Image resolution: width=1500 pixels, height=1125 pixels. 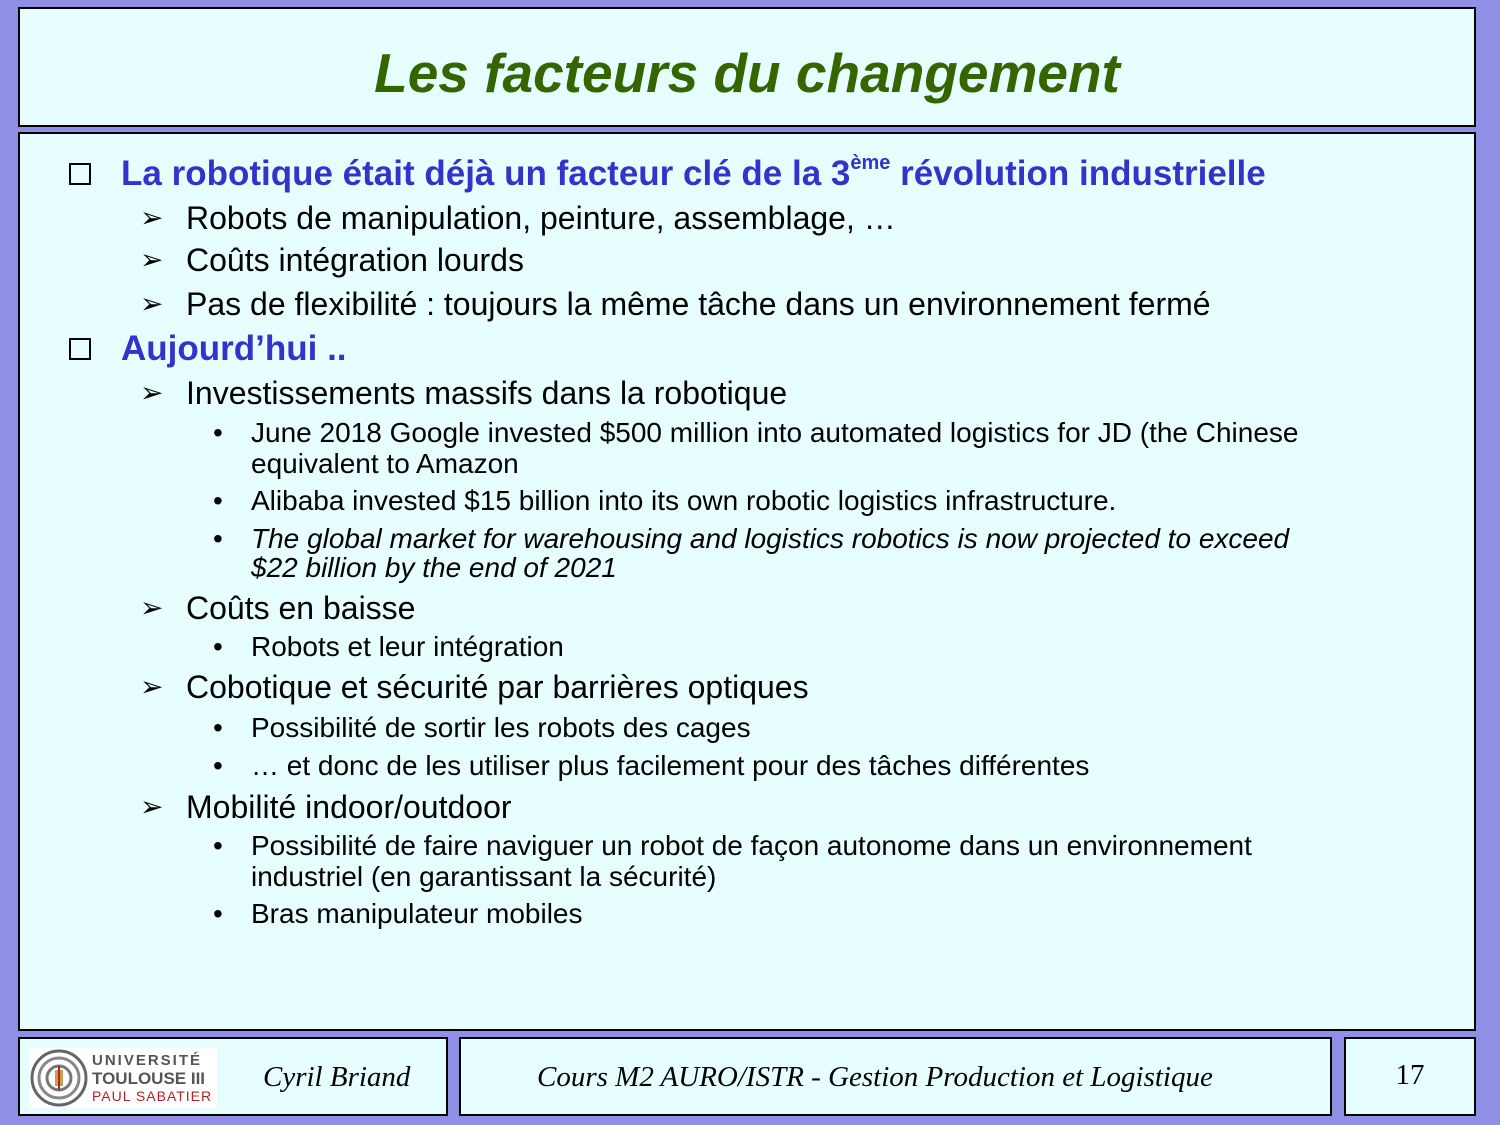 I want to click on logo-line-1: UNIVERSITÉ, so click(x=147, y=1060).